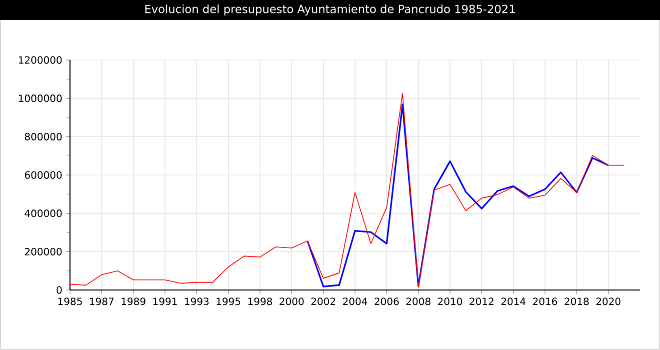  Describe the element at coordinates (40, 98) in the screenshot. I see `y-tick-label: 1000000` at that location.